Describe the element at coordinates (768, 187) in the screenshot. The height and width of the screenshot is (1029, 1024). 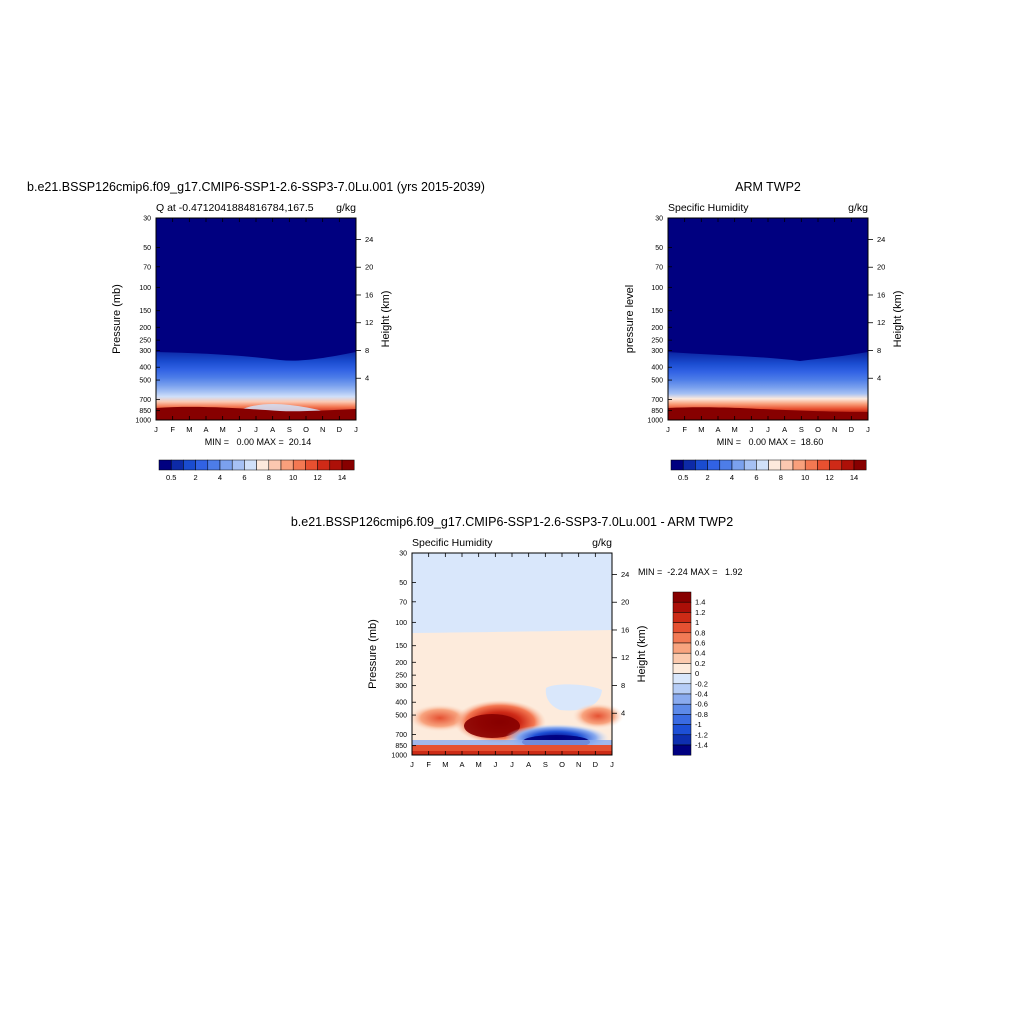
I see `panel-obs-title: ARM TWP2` at that location.